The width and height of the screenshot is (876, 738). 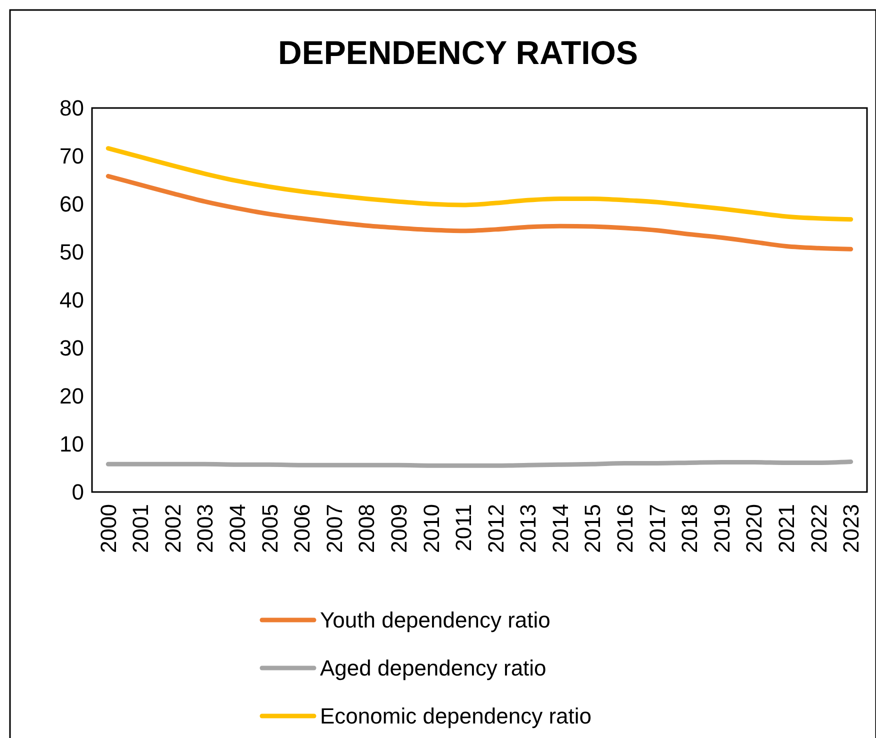 I want to click on x-tick-label: 2007, so click(x=334, y=528).